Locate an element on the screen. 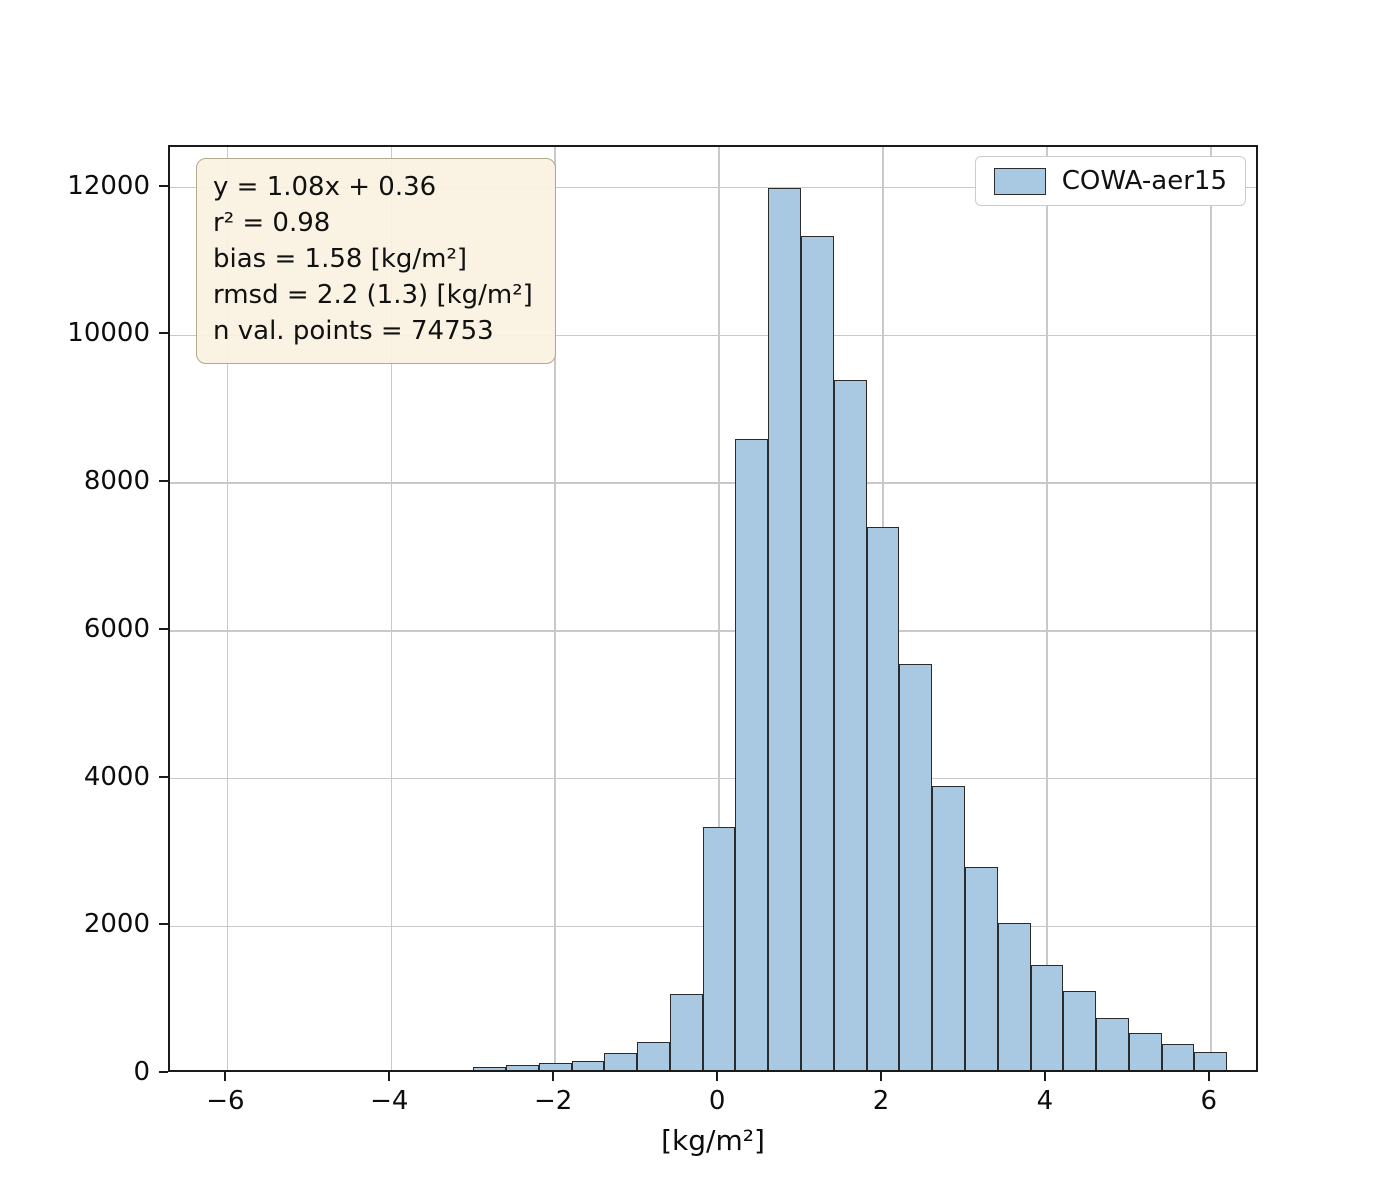 The height and width of the screenshot is (1200, 1400). x-tick-label: 6 is located at coordinates (1209, 1101).